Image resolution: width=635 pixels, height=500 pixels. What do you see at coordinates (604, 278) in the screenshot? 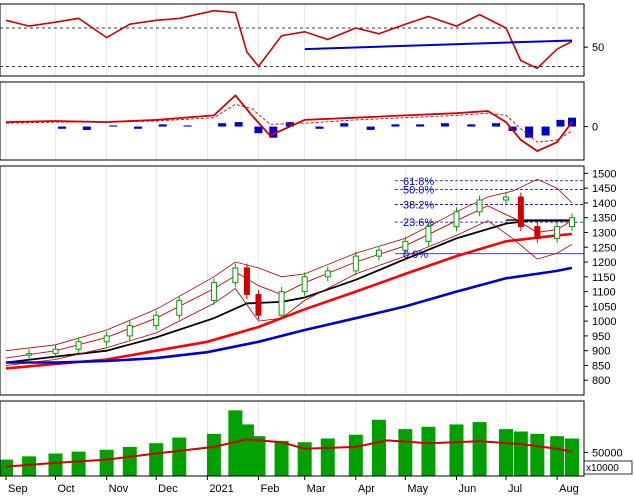
I see `y-tick-label: 1150` at bounding box center [604, 278].